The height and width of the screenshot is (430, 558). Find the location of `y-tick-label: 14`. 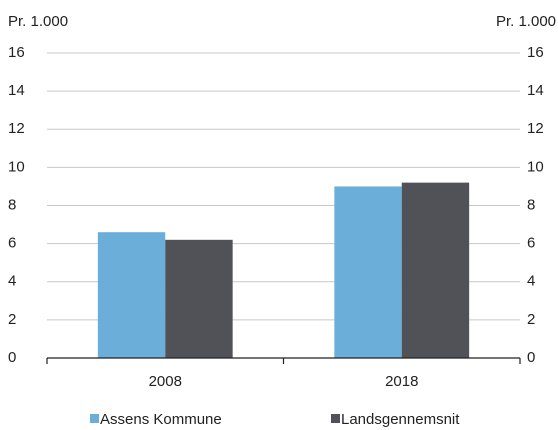

y-tick-label: 14 is located at coordinates (16, 90).